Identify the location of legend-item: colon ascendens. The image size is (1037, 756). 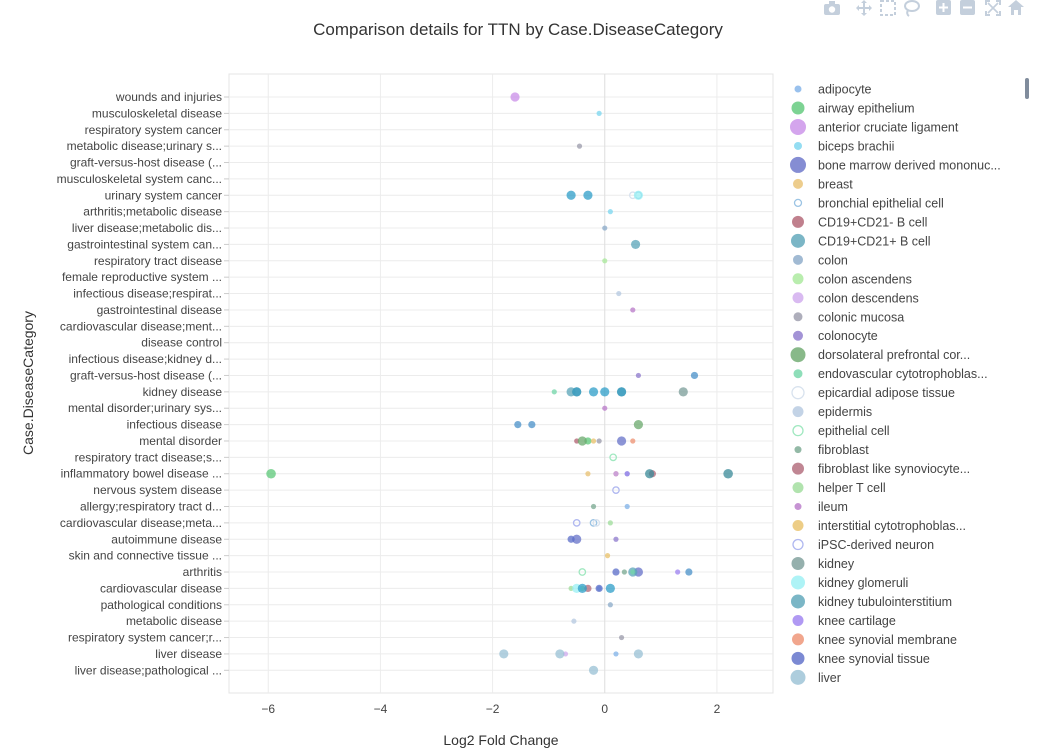
(852, 279).